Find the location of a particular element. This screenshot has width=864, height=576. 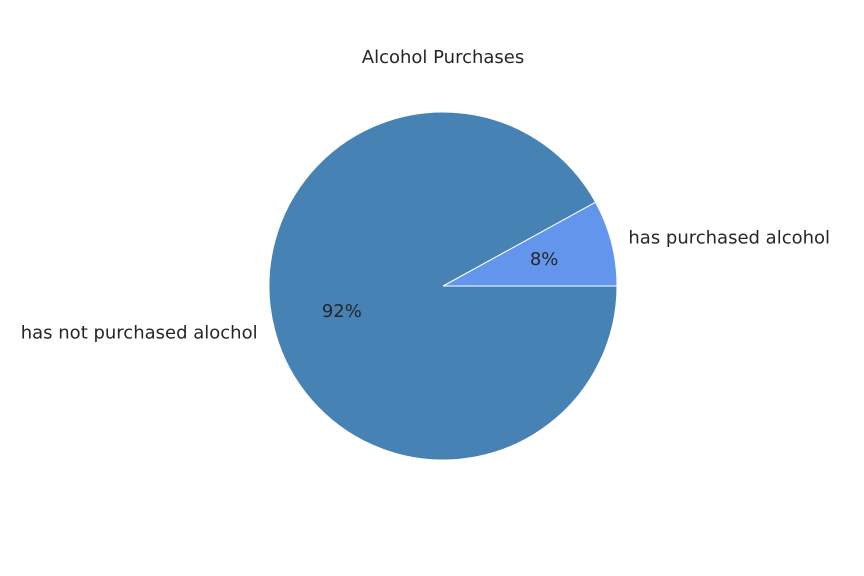

chart-title: Alcohol Purchases is located at coordinates (443, 57).